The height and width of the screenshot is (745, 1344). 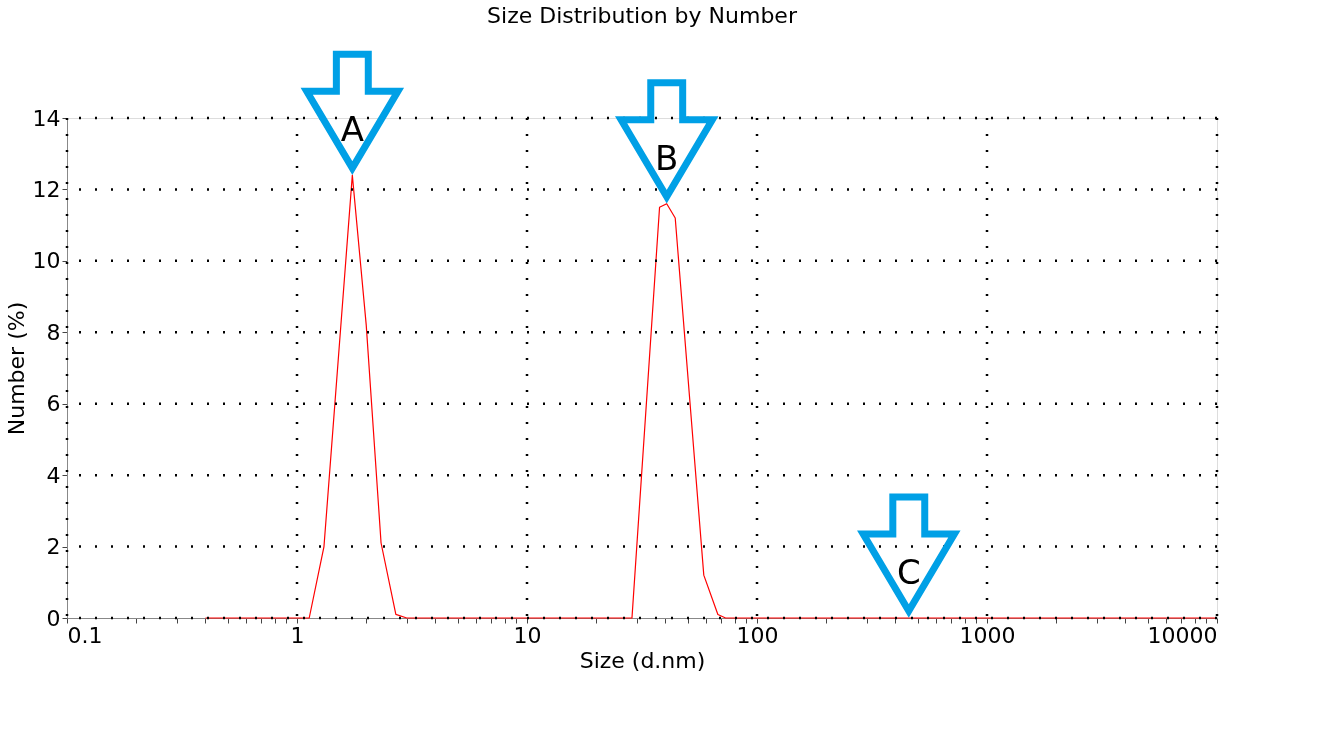 What do you see at coordinates (46, 189) in the screenshot?
I see `y-tick-label: 12` at bounding box center [46, 189].